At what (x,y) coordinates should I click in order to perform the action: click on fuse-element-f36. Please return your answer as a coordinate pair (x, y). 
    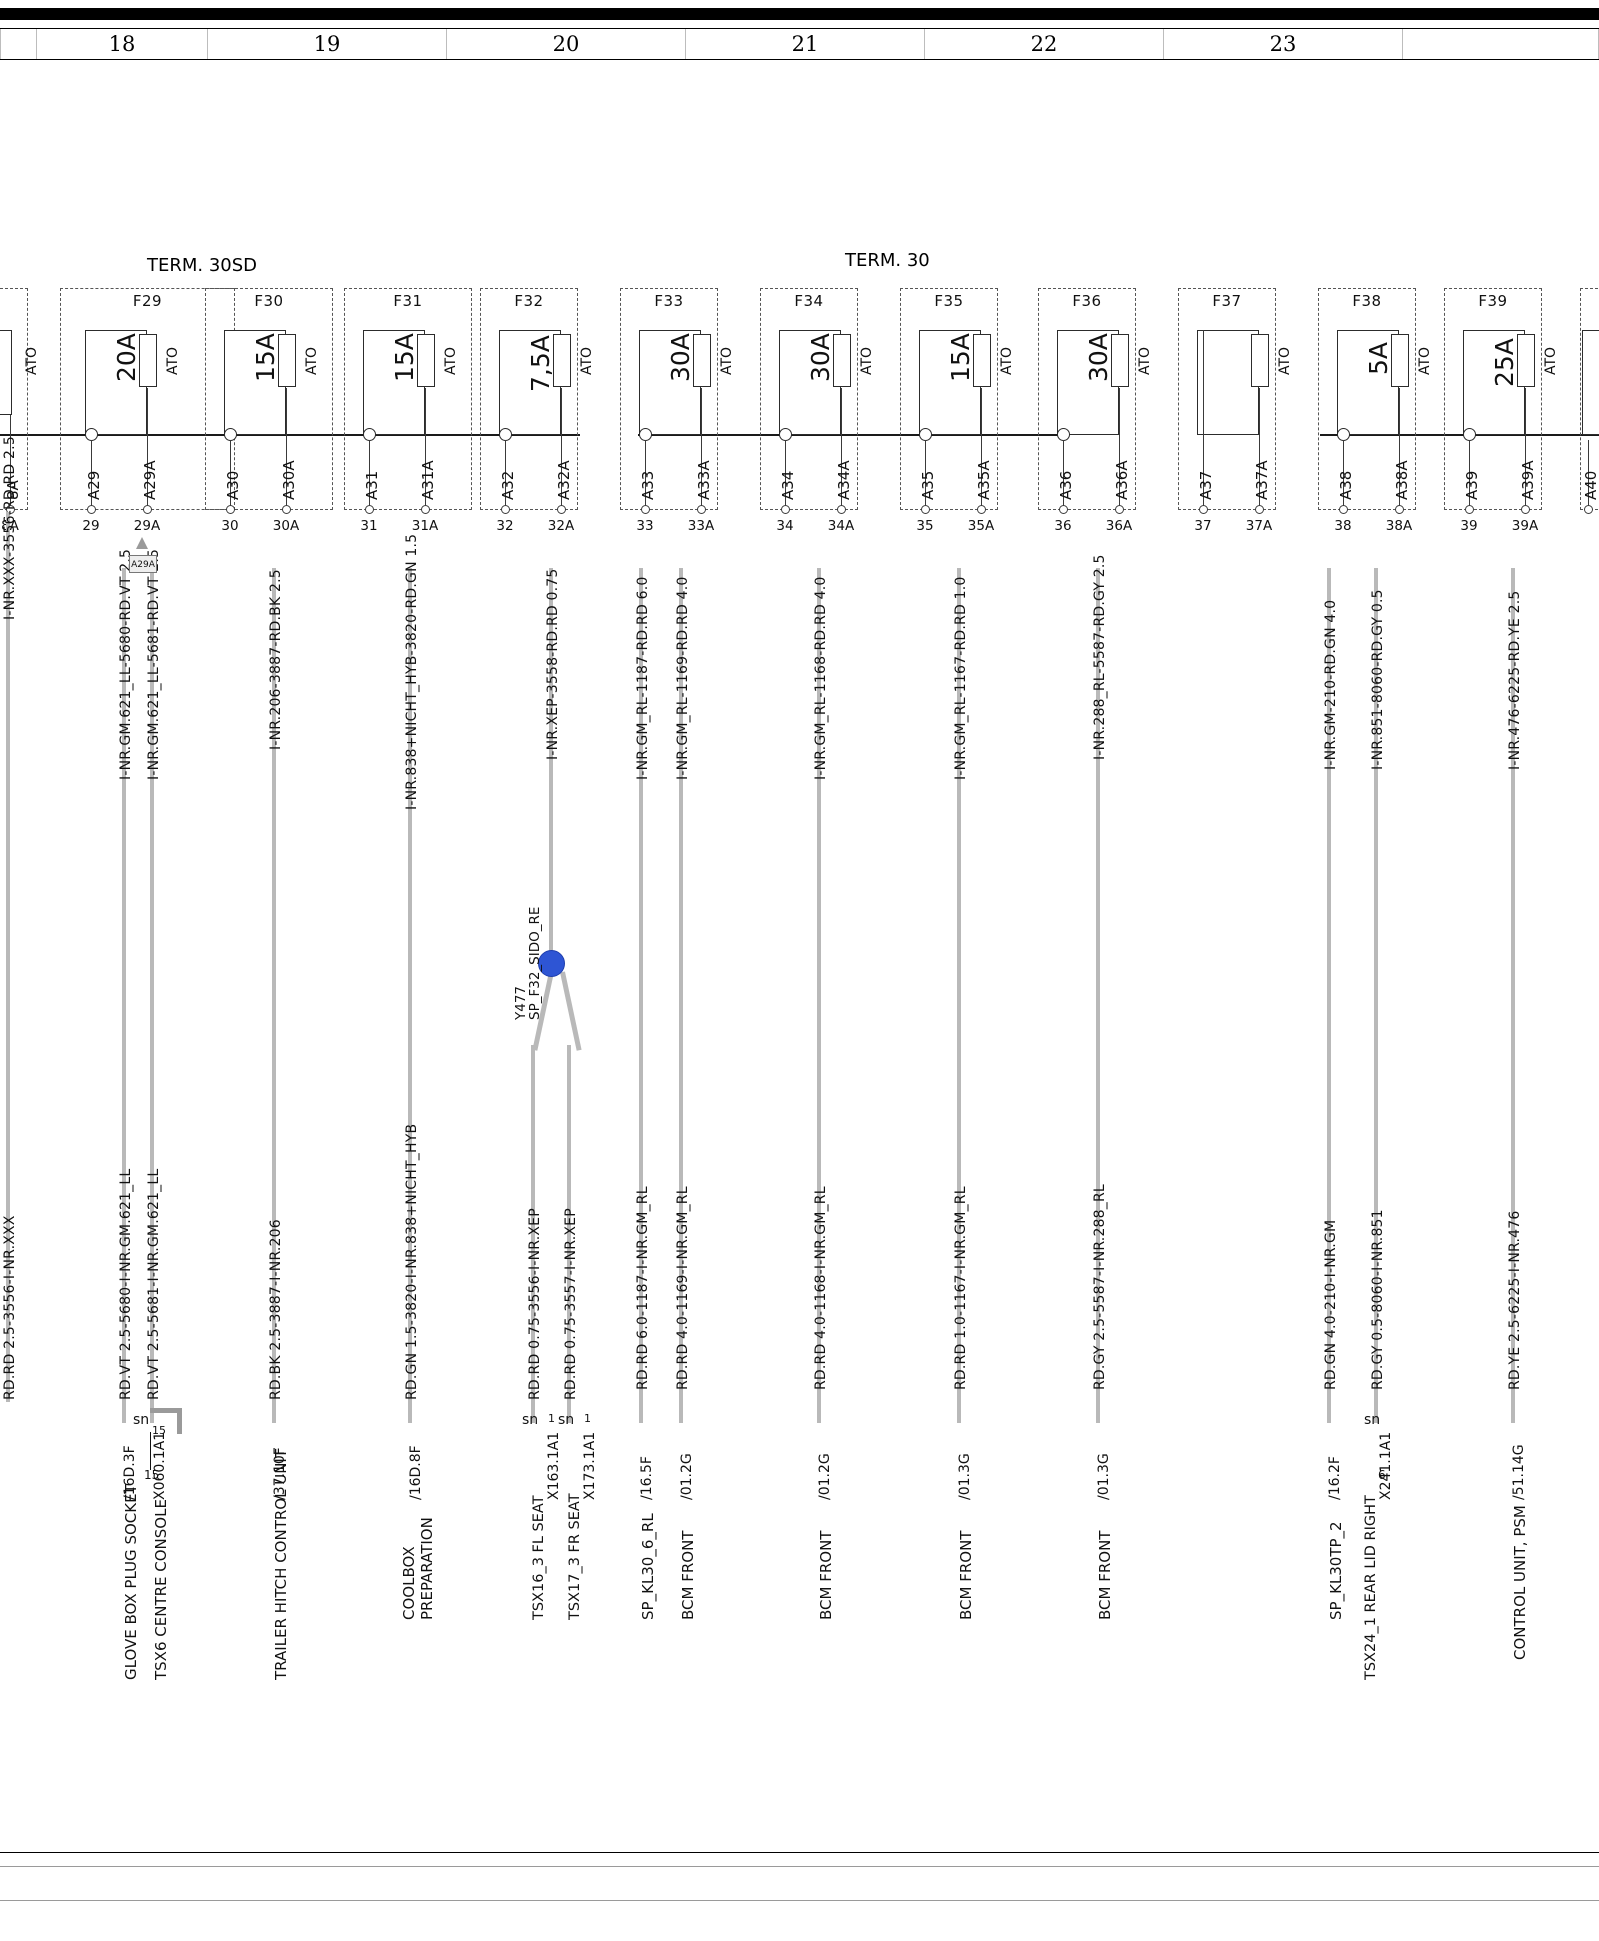
    Looking at the image, I should click on (1120, 360).